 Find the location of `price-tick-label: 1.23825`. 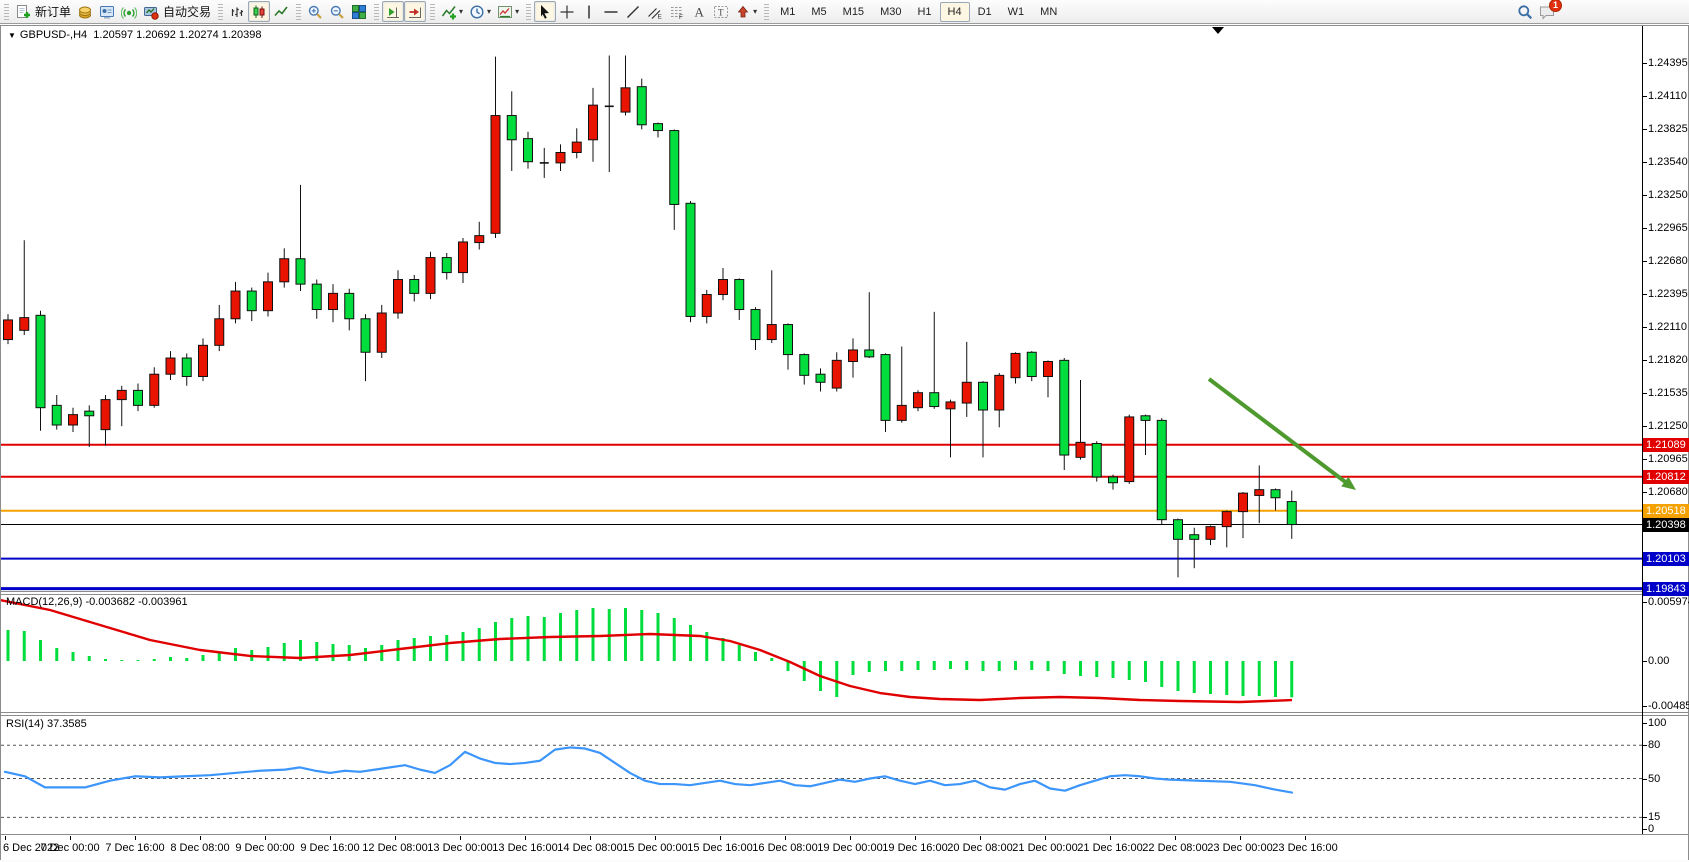

price-tick-label: 1.23825 is located at coordinates (1668, 128).